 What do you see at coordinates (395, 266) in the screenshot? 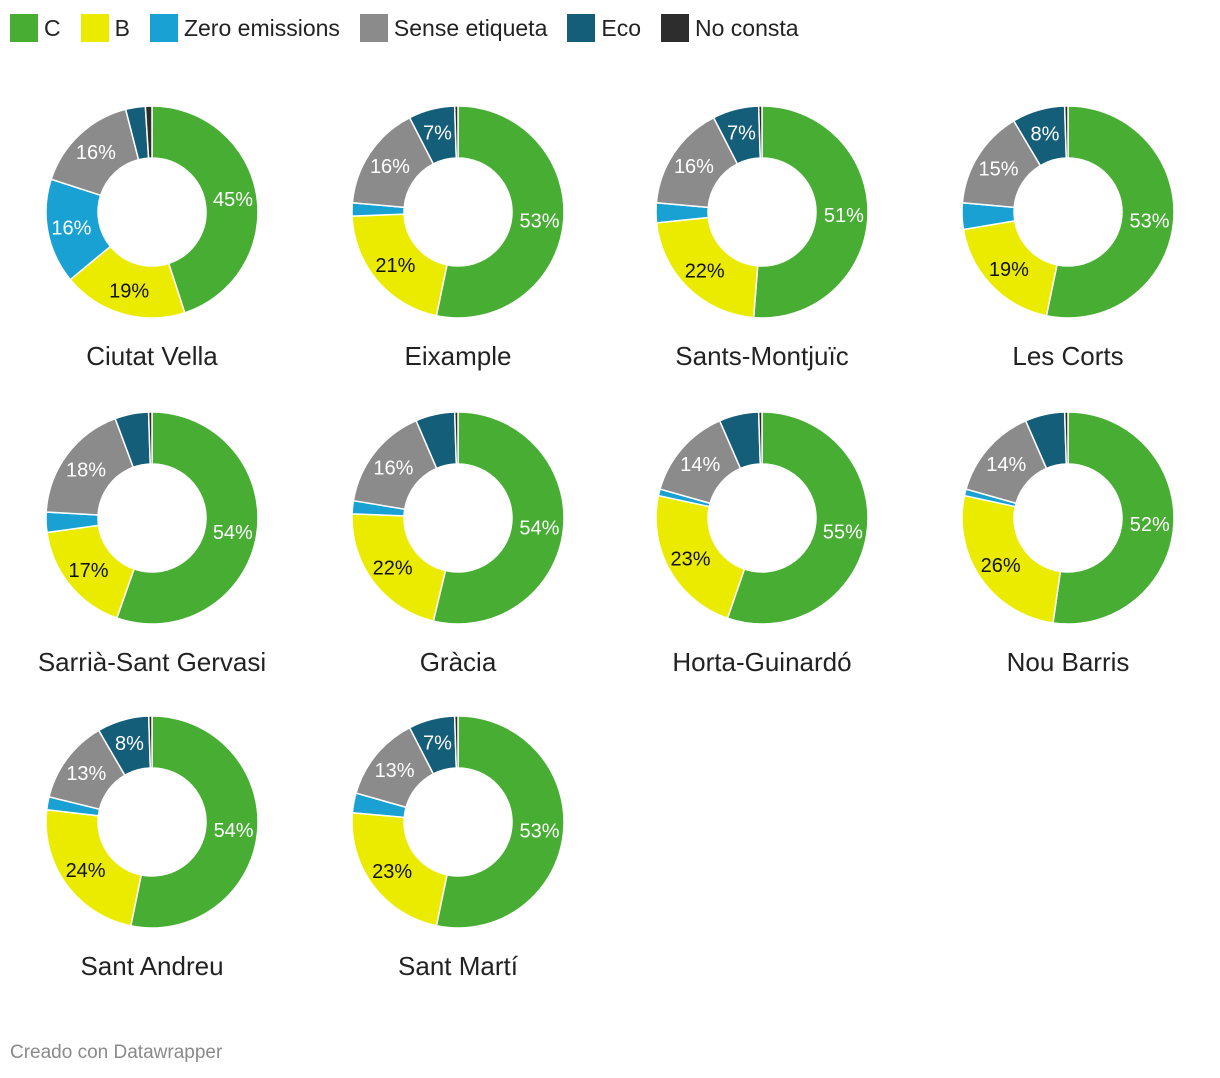
I see `data-label-eixample-b: 21%` at bounding box center [395, 266].